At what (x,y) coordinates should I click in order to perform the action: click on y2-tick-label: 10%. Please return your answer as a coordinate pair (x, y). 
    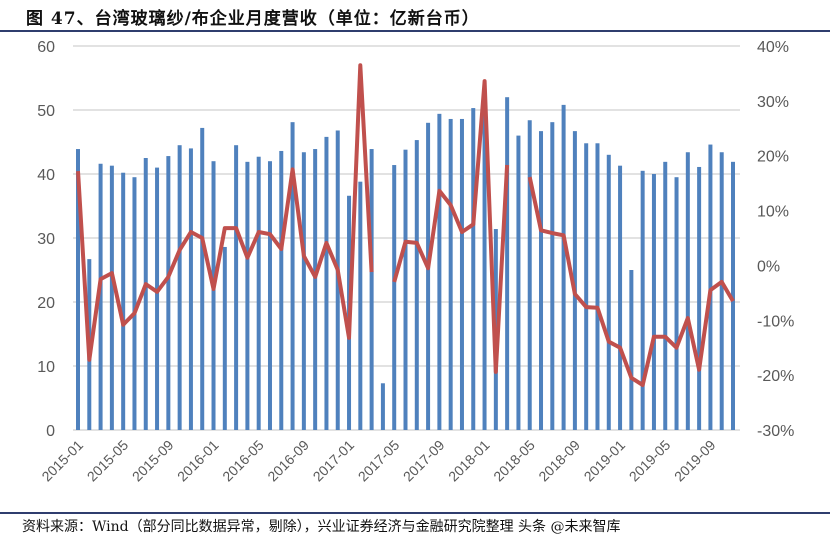
    Looking at the image, I should click on (773, 212).